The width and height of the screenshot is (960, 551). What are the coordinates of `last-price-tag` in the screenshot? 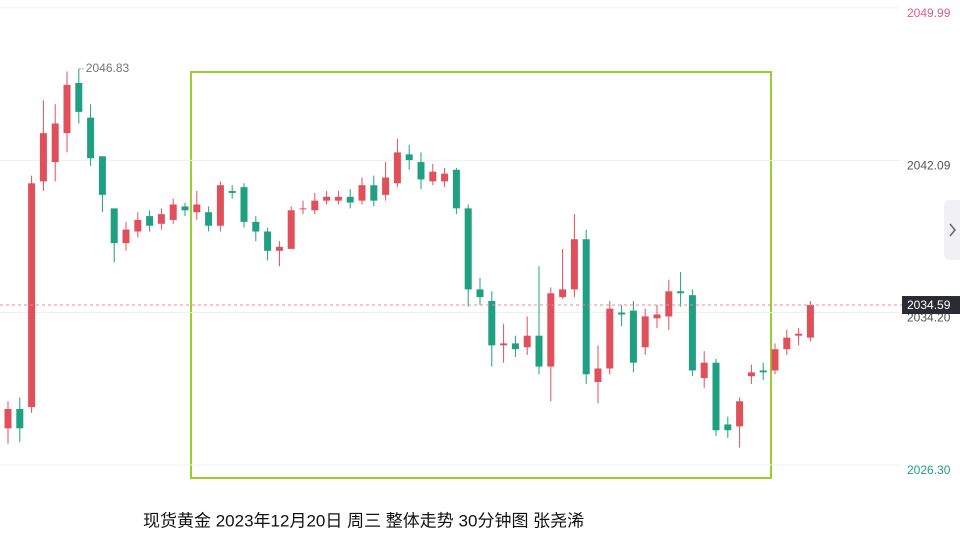 It's located at (931, 305).